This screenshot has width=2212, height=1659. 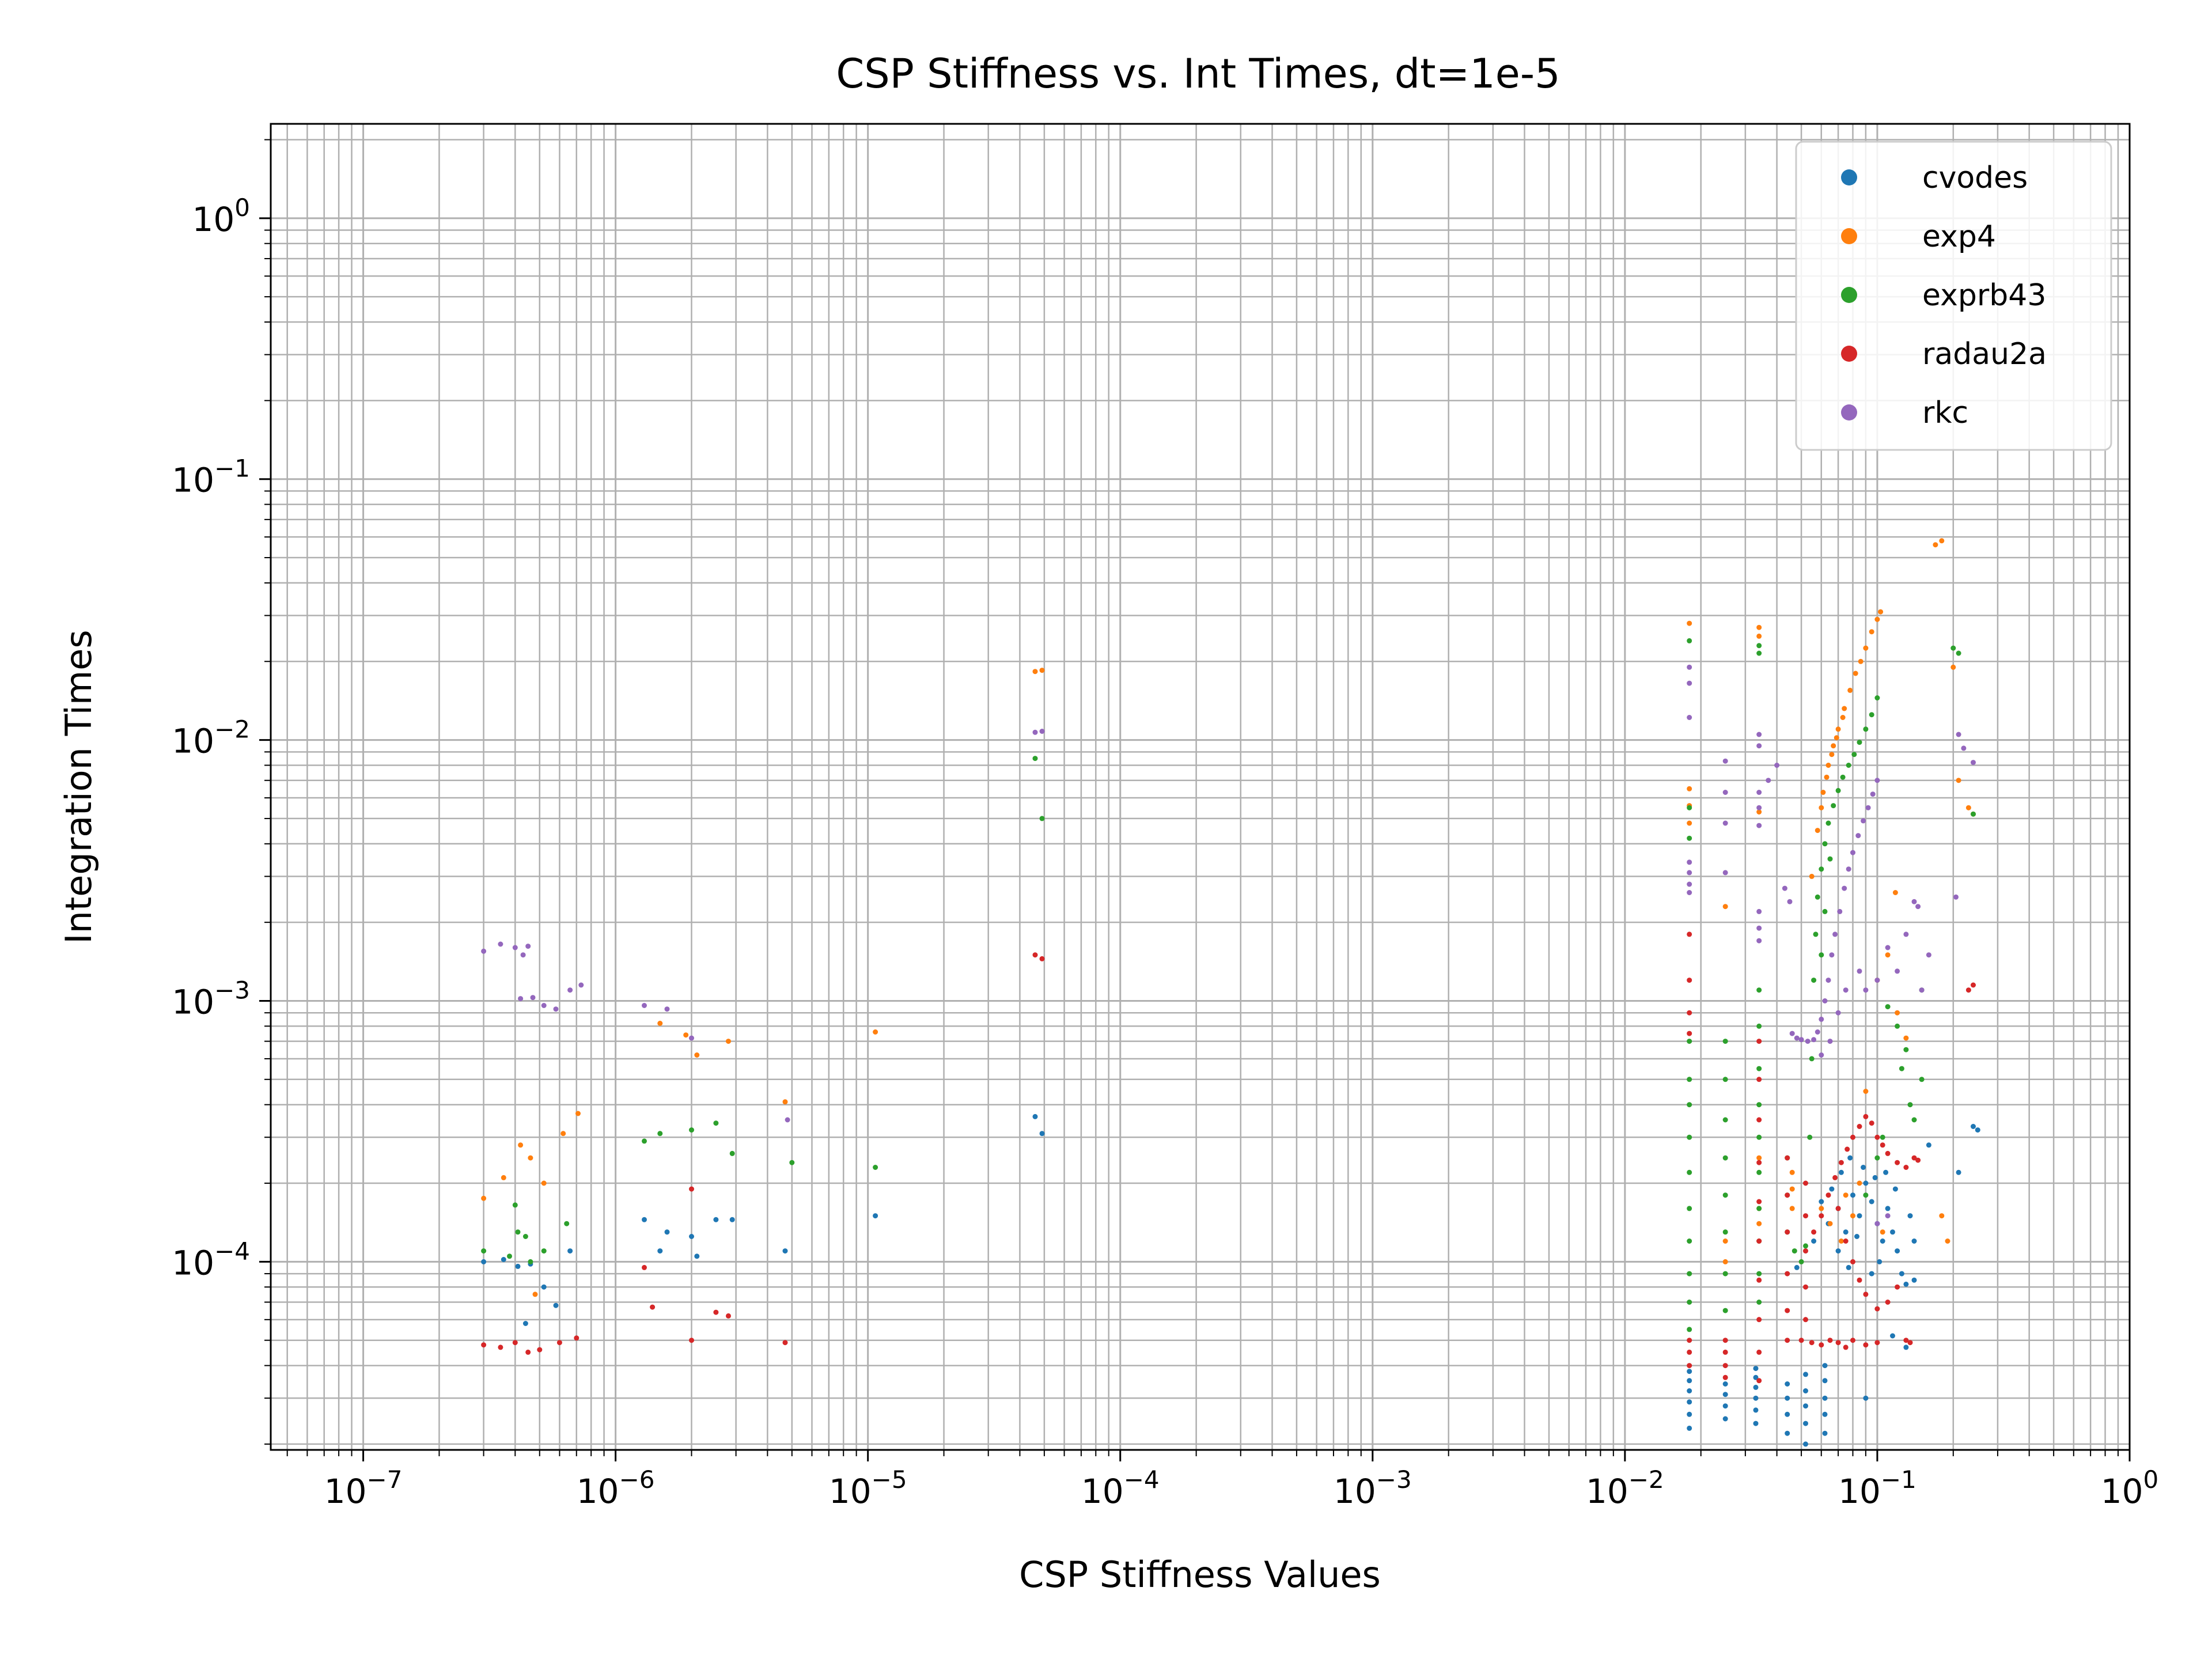 I want to click on legend-marker-rkc, so click(x=1849, y=412).